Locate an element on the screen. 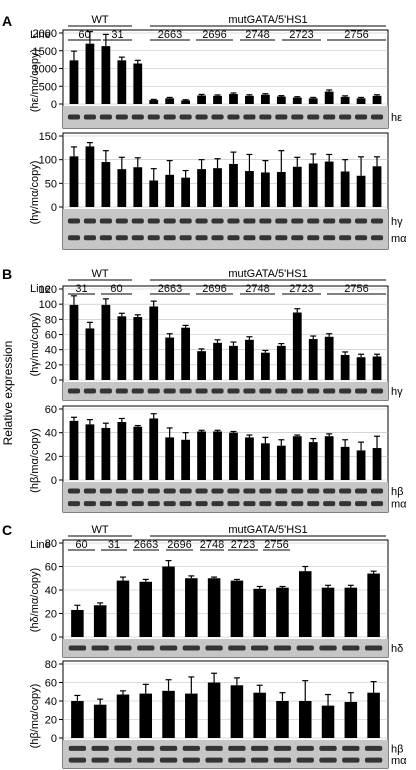  group-label: 60 is located at coordinates (84, 35).